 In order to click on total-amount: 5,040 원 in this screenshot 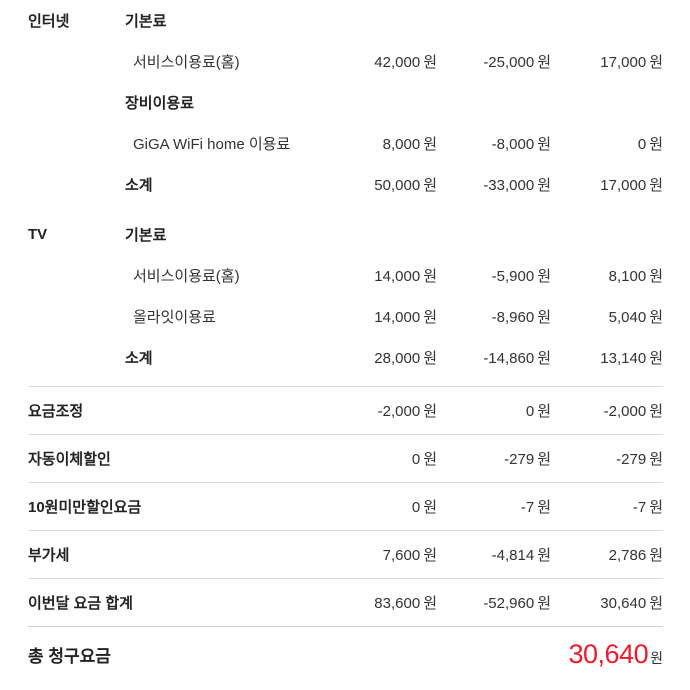, I will do `click(635, 317)`.